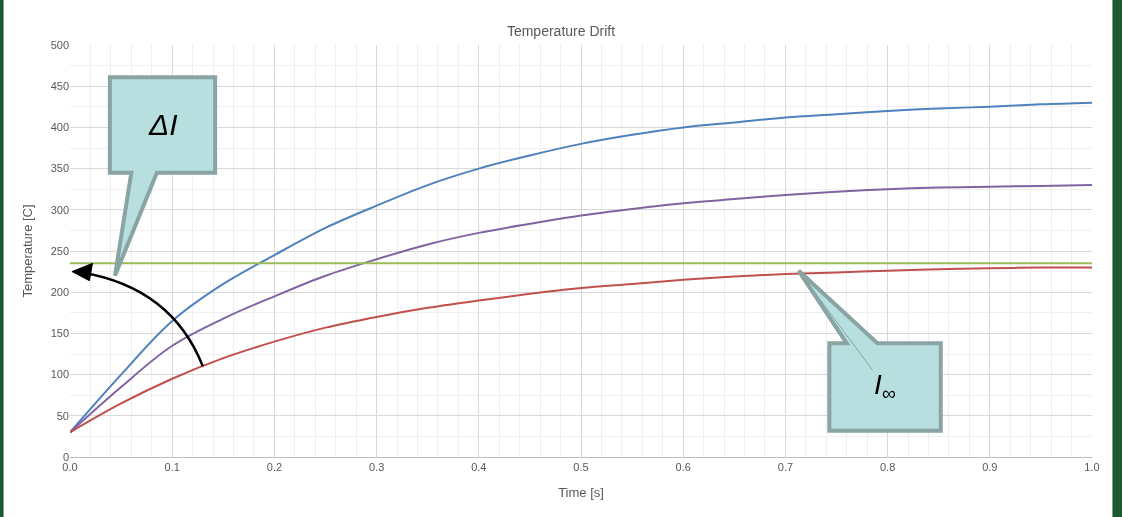  Describe the element at coordinates (59, 86) in the screenshot. I see `y-tick-label: 450` at that location.